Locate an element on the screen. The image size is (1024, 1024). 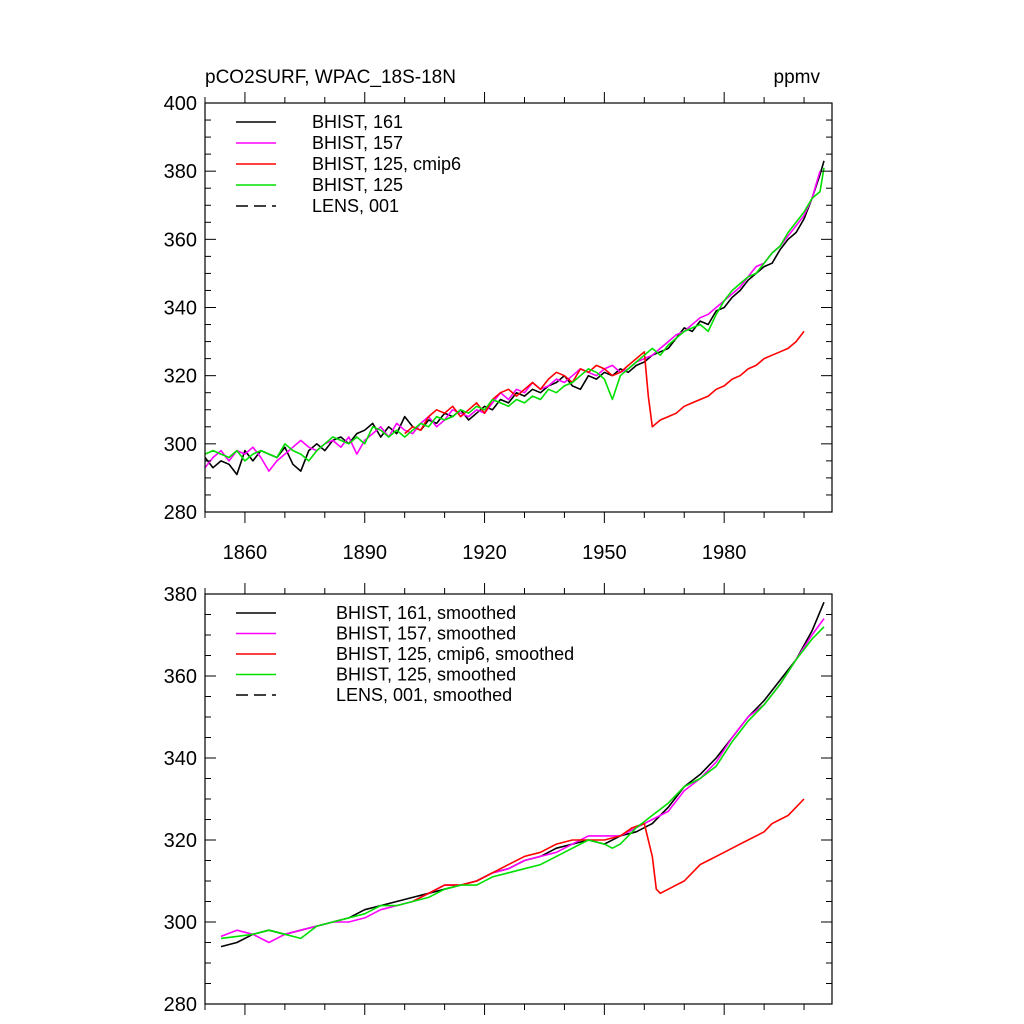
legend-label: BHIST, 125, cmip6, smoothed is located at coordinates (455, 654).